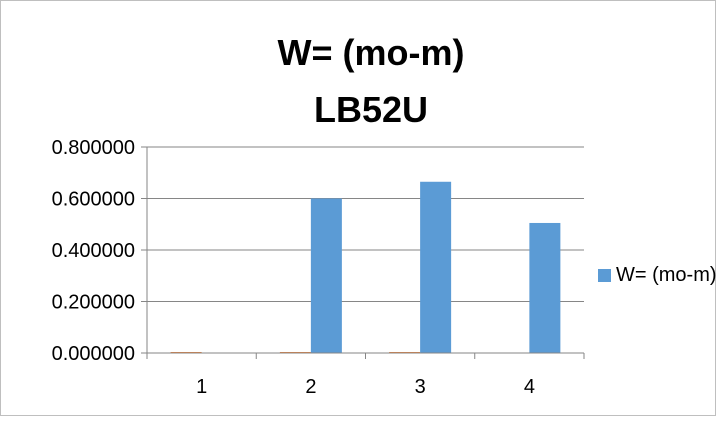  I want to click on y-tick-label: 0.600000, so click(93, 200).